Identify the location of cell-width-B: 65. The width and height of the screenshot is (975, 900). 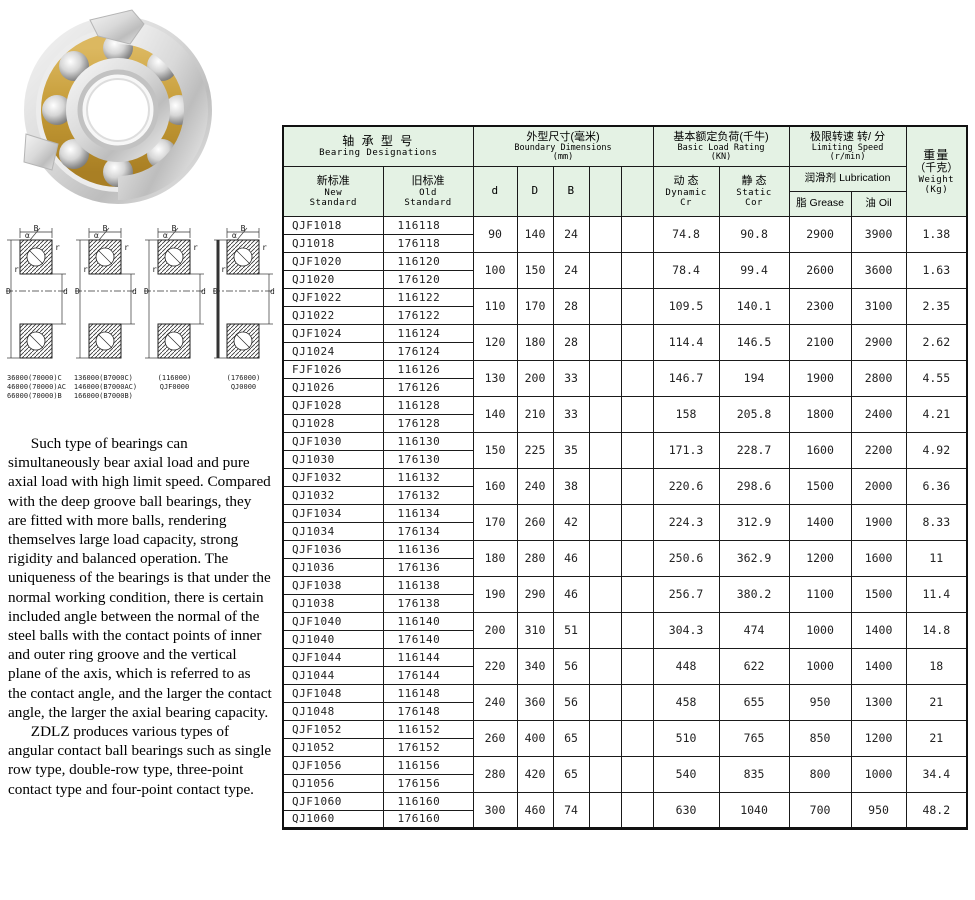
(571, 738).